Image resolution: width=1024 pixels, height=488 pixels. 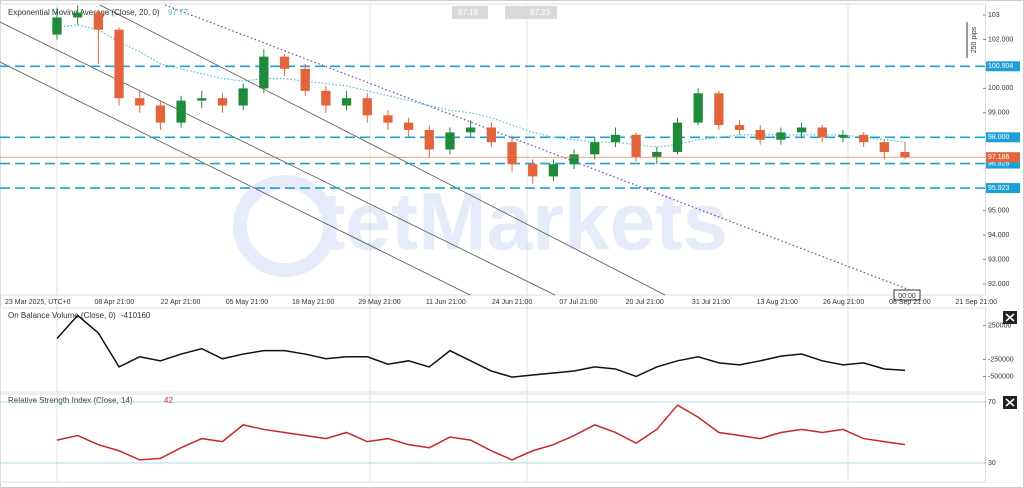 I want to click on time-marker-box, so click(x=907, y=295).